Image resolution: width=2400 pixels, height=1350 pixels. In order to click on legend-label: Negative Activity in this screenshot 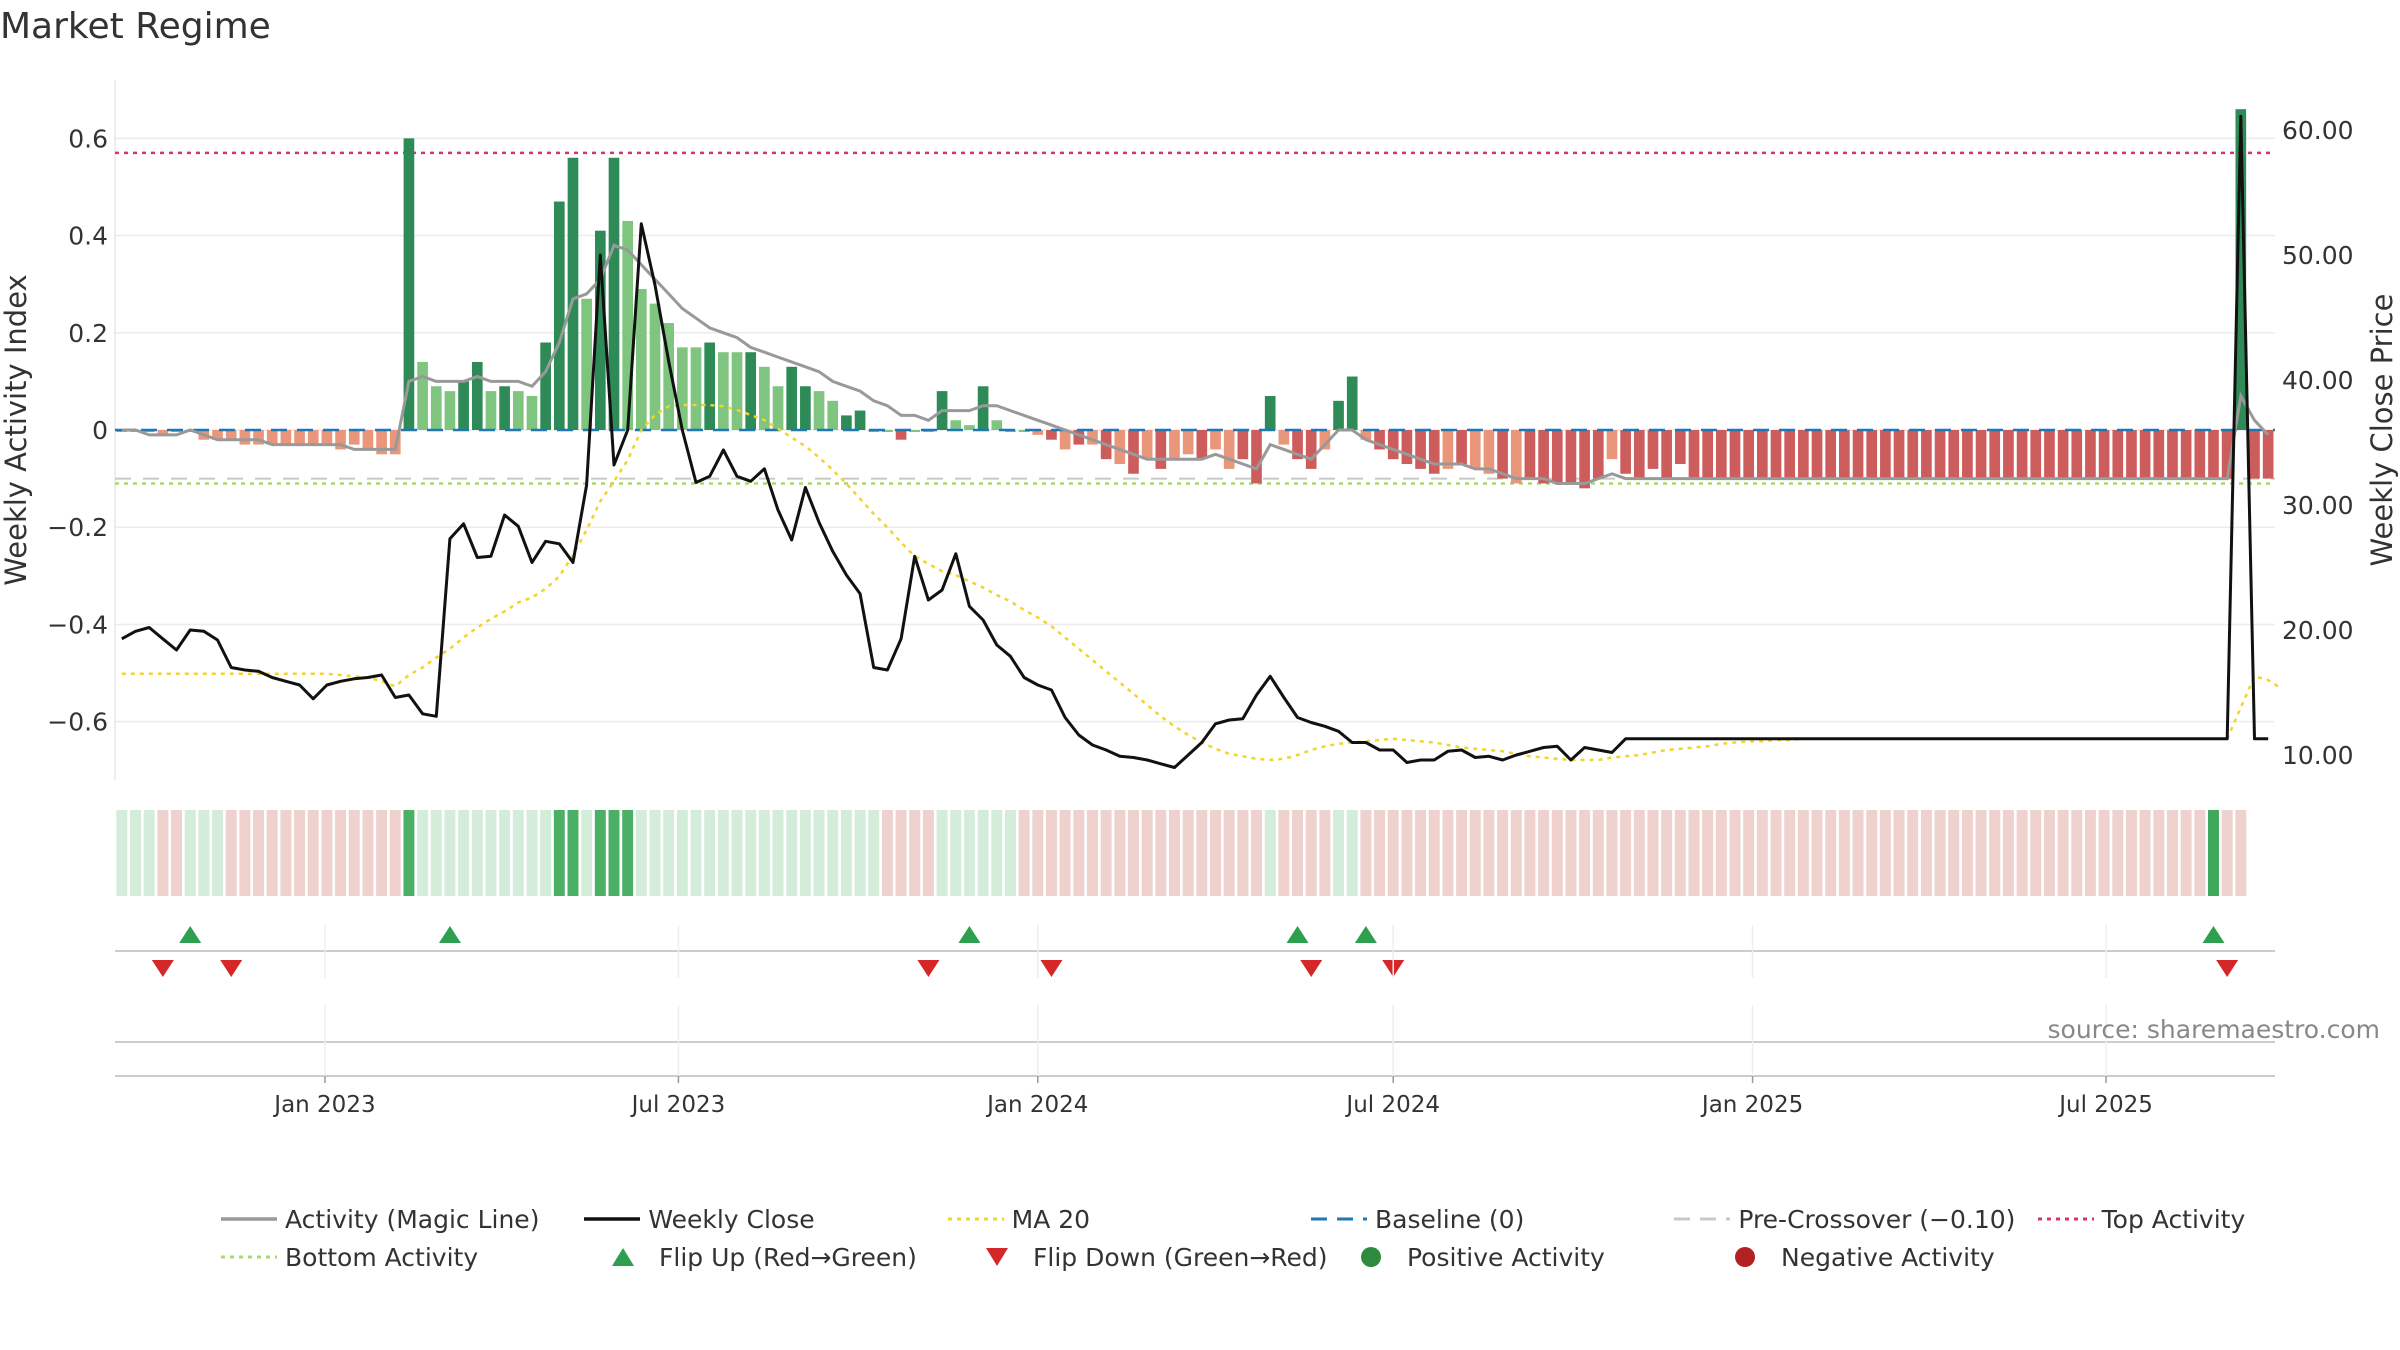, I will do `click(1888, 1257)`.